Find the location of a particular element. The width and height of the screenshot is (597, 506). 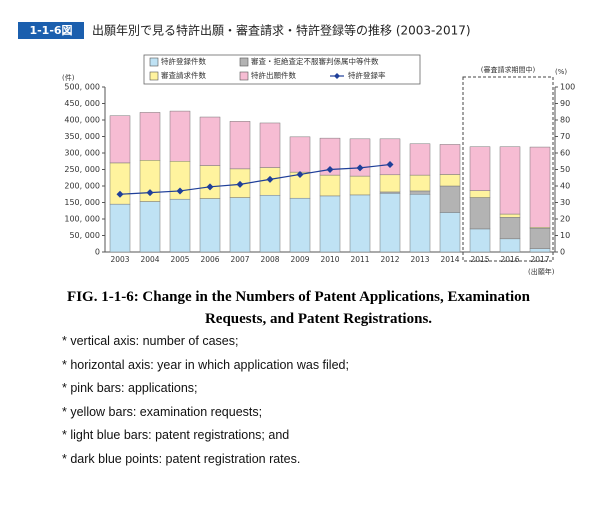

figure-label-box is located at coordinates (51, 30).